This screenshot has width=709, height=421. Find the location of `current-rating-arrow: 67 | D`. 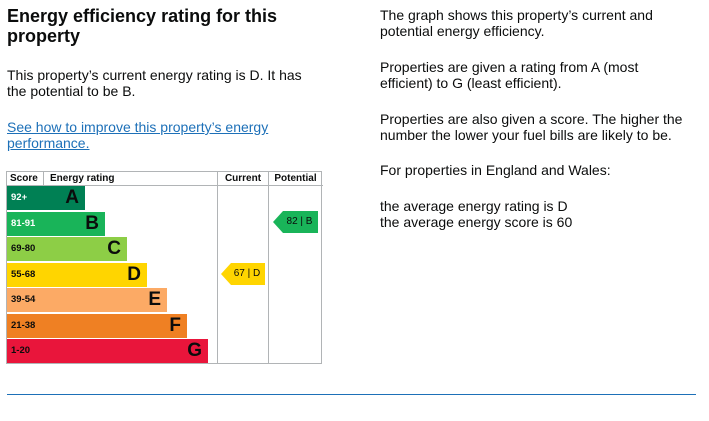

current-rating-arrow: 67 | D is located at coordinates (243, 274).